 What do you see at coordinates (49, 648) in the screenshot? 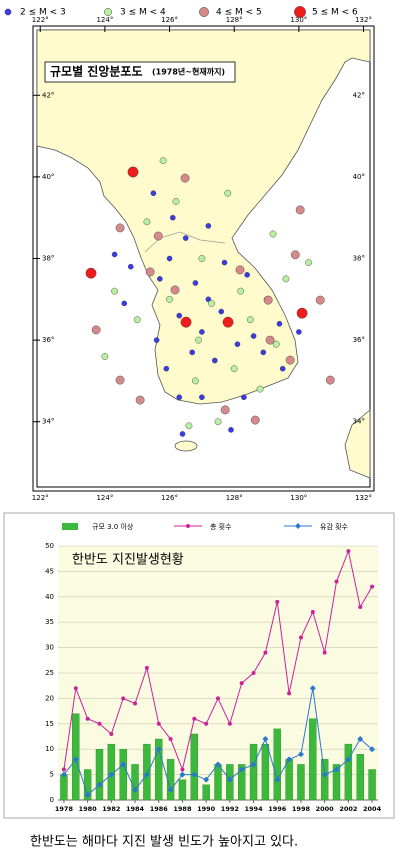
I see `y-tick-label: 30` at bounding box center [49, 648].